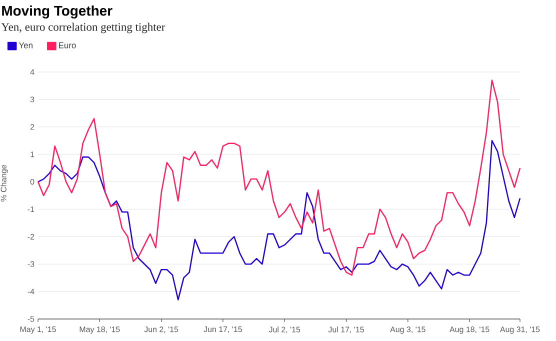 This screenshot has width=556, height=341. What do you see at coordinates (83, 28) in the screenshot?
I see `chart-subtitle: Yen, euro correlation getting tighter` at bounding box center [83, 28].